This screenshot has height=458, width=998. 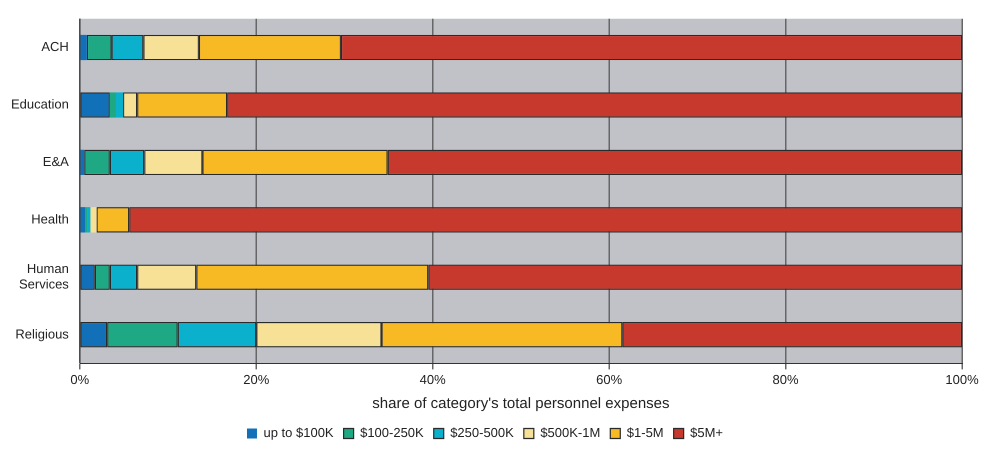 I want to click on x-axis-title: share of category's total personnel expenses, so click(x=521, y=403).